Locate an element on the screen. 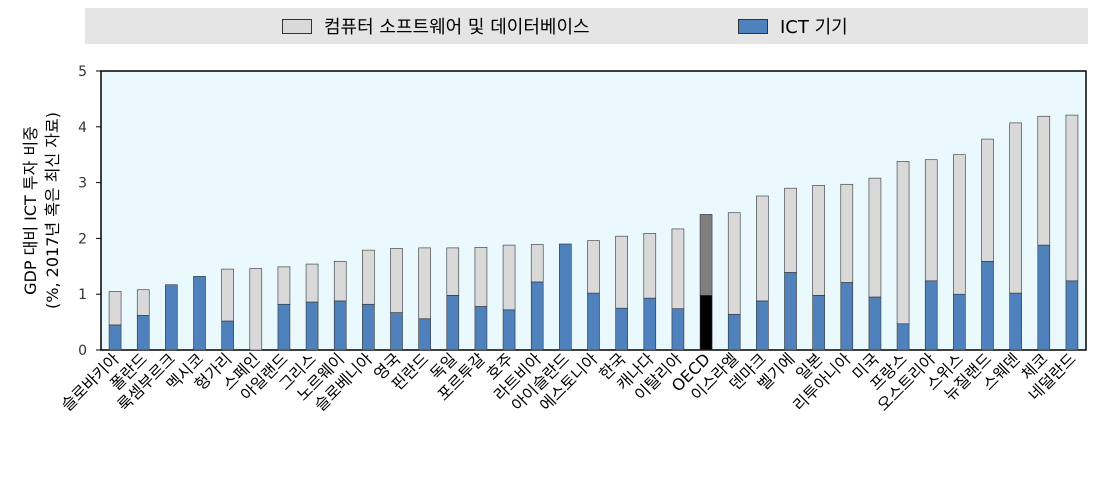 The width and height of the screenshot is (1101, 480). bar-ict-체코 is located at coordinates (1044, 297).